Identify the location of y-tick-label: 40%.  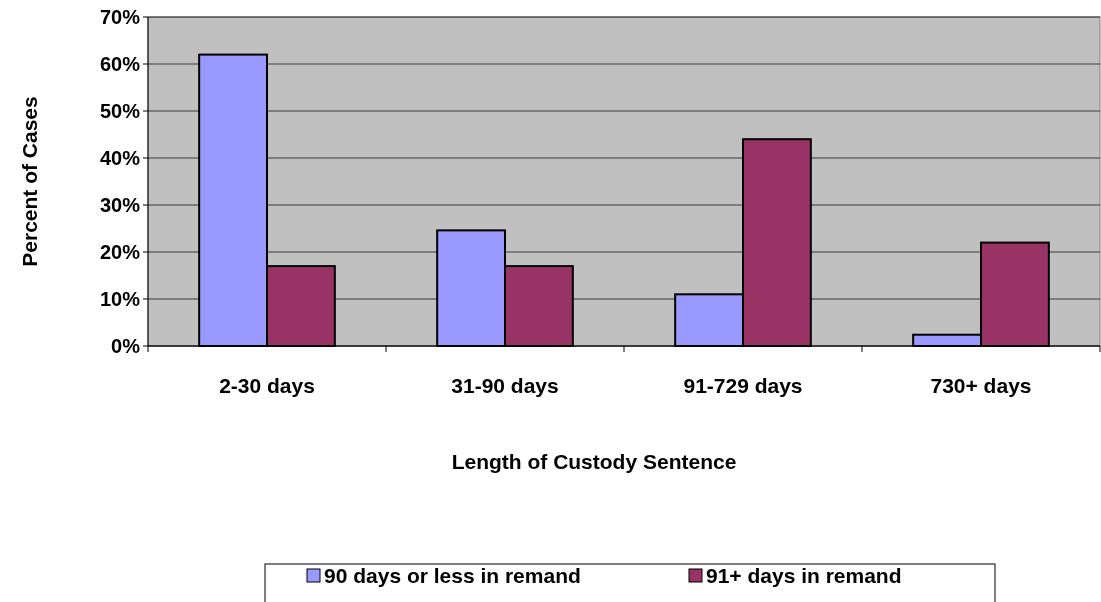
(120, 158).